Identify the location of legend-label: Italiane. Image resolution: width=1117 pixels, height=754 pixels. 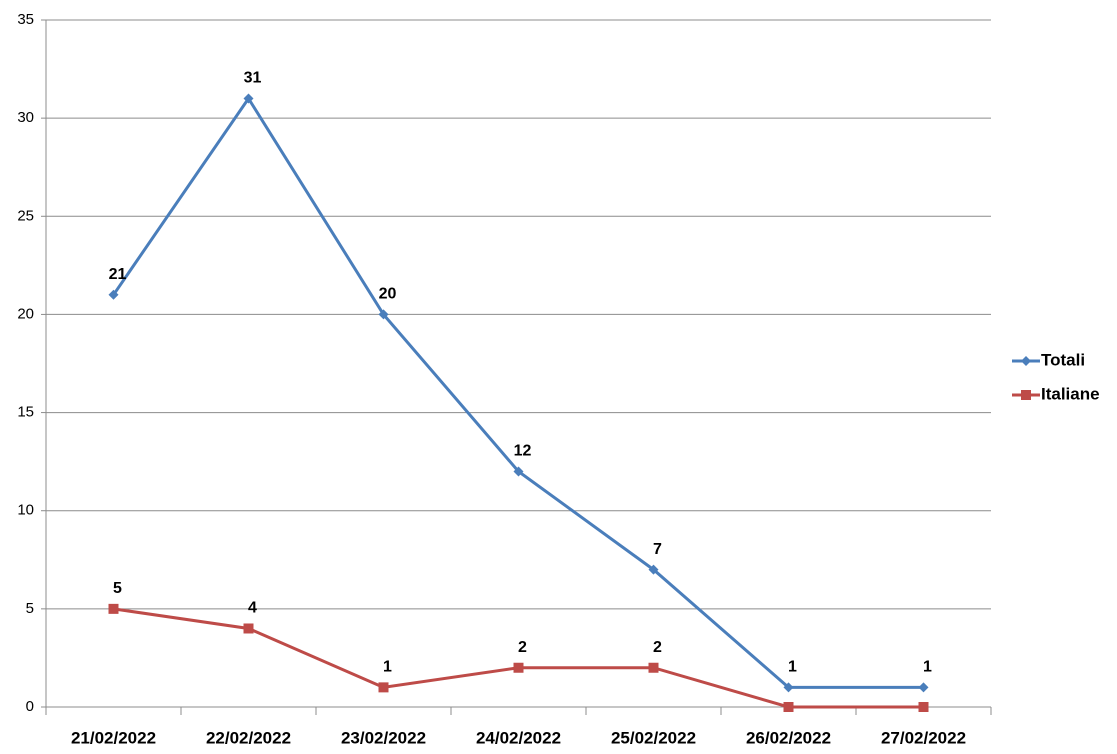
(1070, 393).